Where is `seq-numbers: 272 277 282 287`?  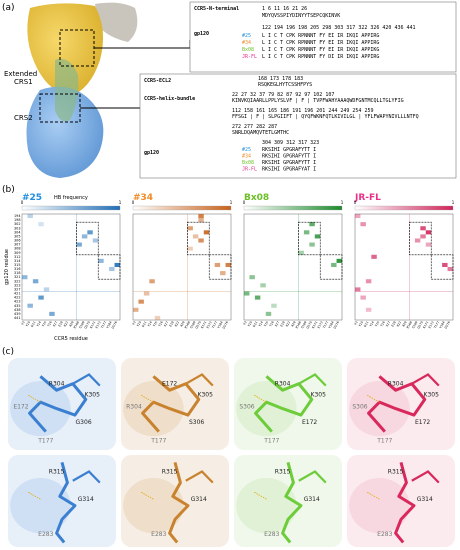 seq-numbers: 272 277 282 287 is located at coordinates (254, 127).